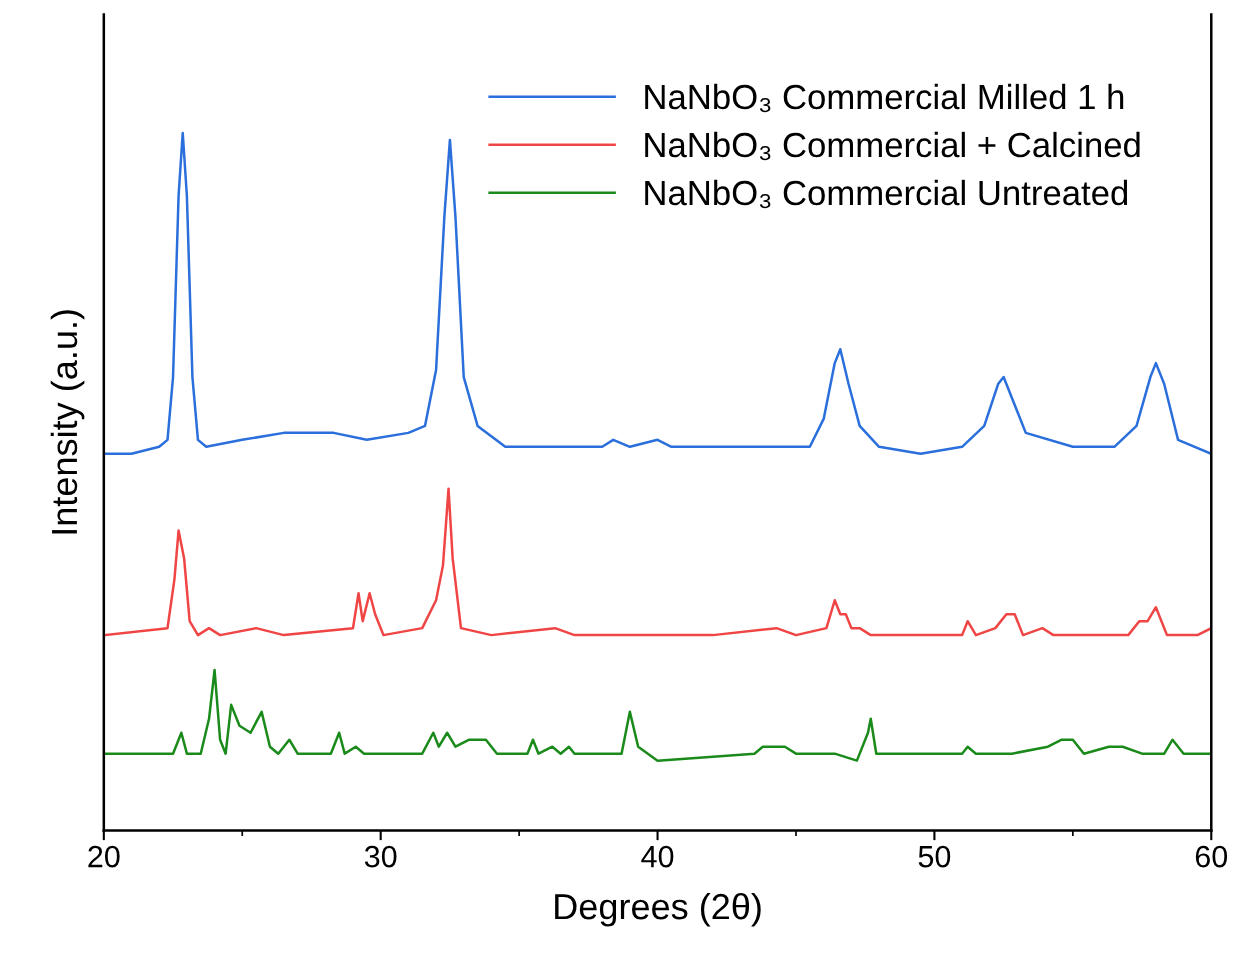 This screenshot has height=960, width=1236. What do you see at coordinates (934, 856) in the screenshot?
I see `x-tick-label: 50` at bounding box center [934, 856].